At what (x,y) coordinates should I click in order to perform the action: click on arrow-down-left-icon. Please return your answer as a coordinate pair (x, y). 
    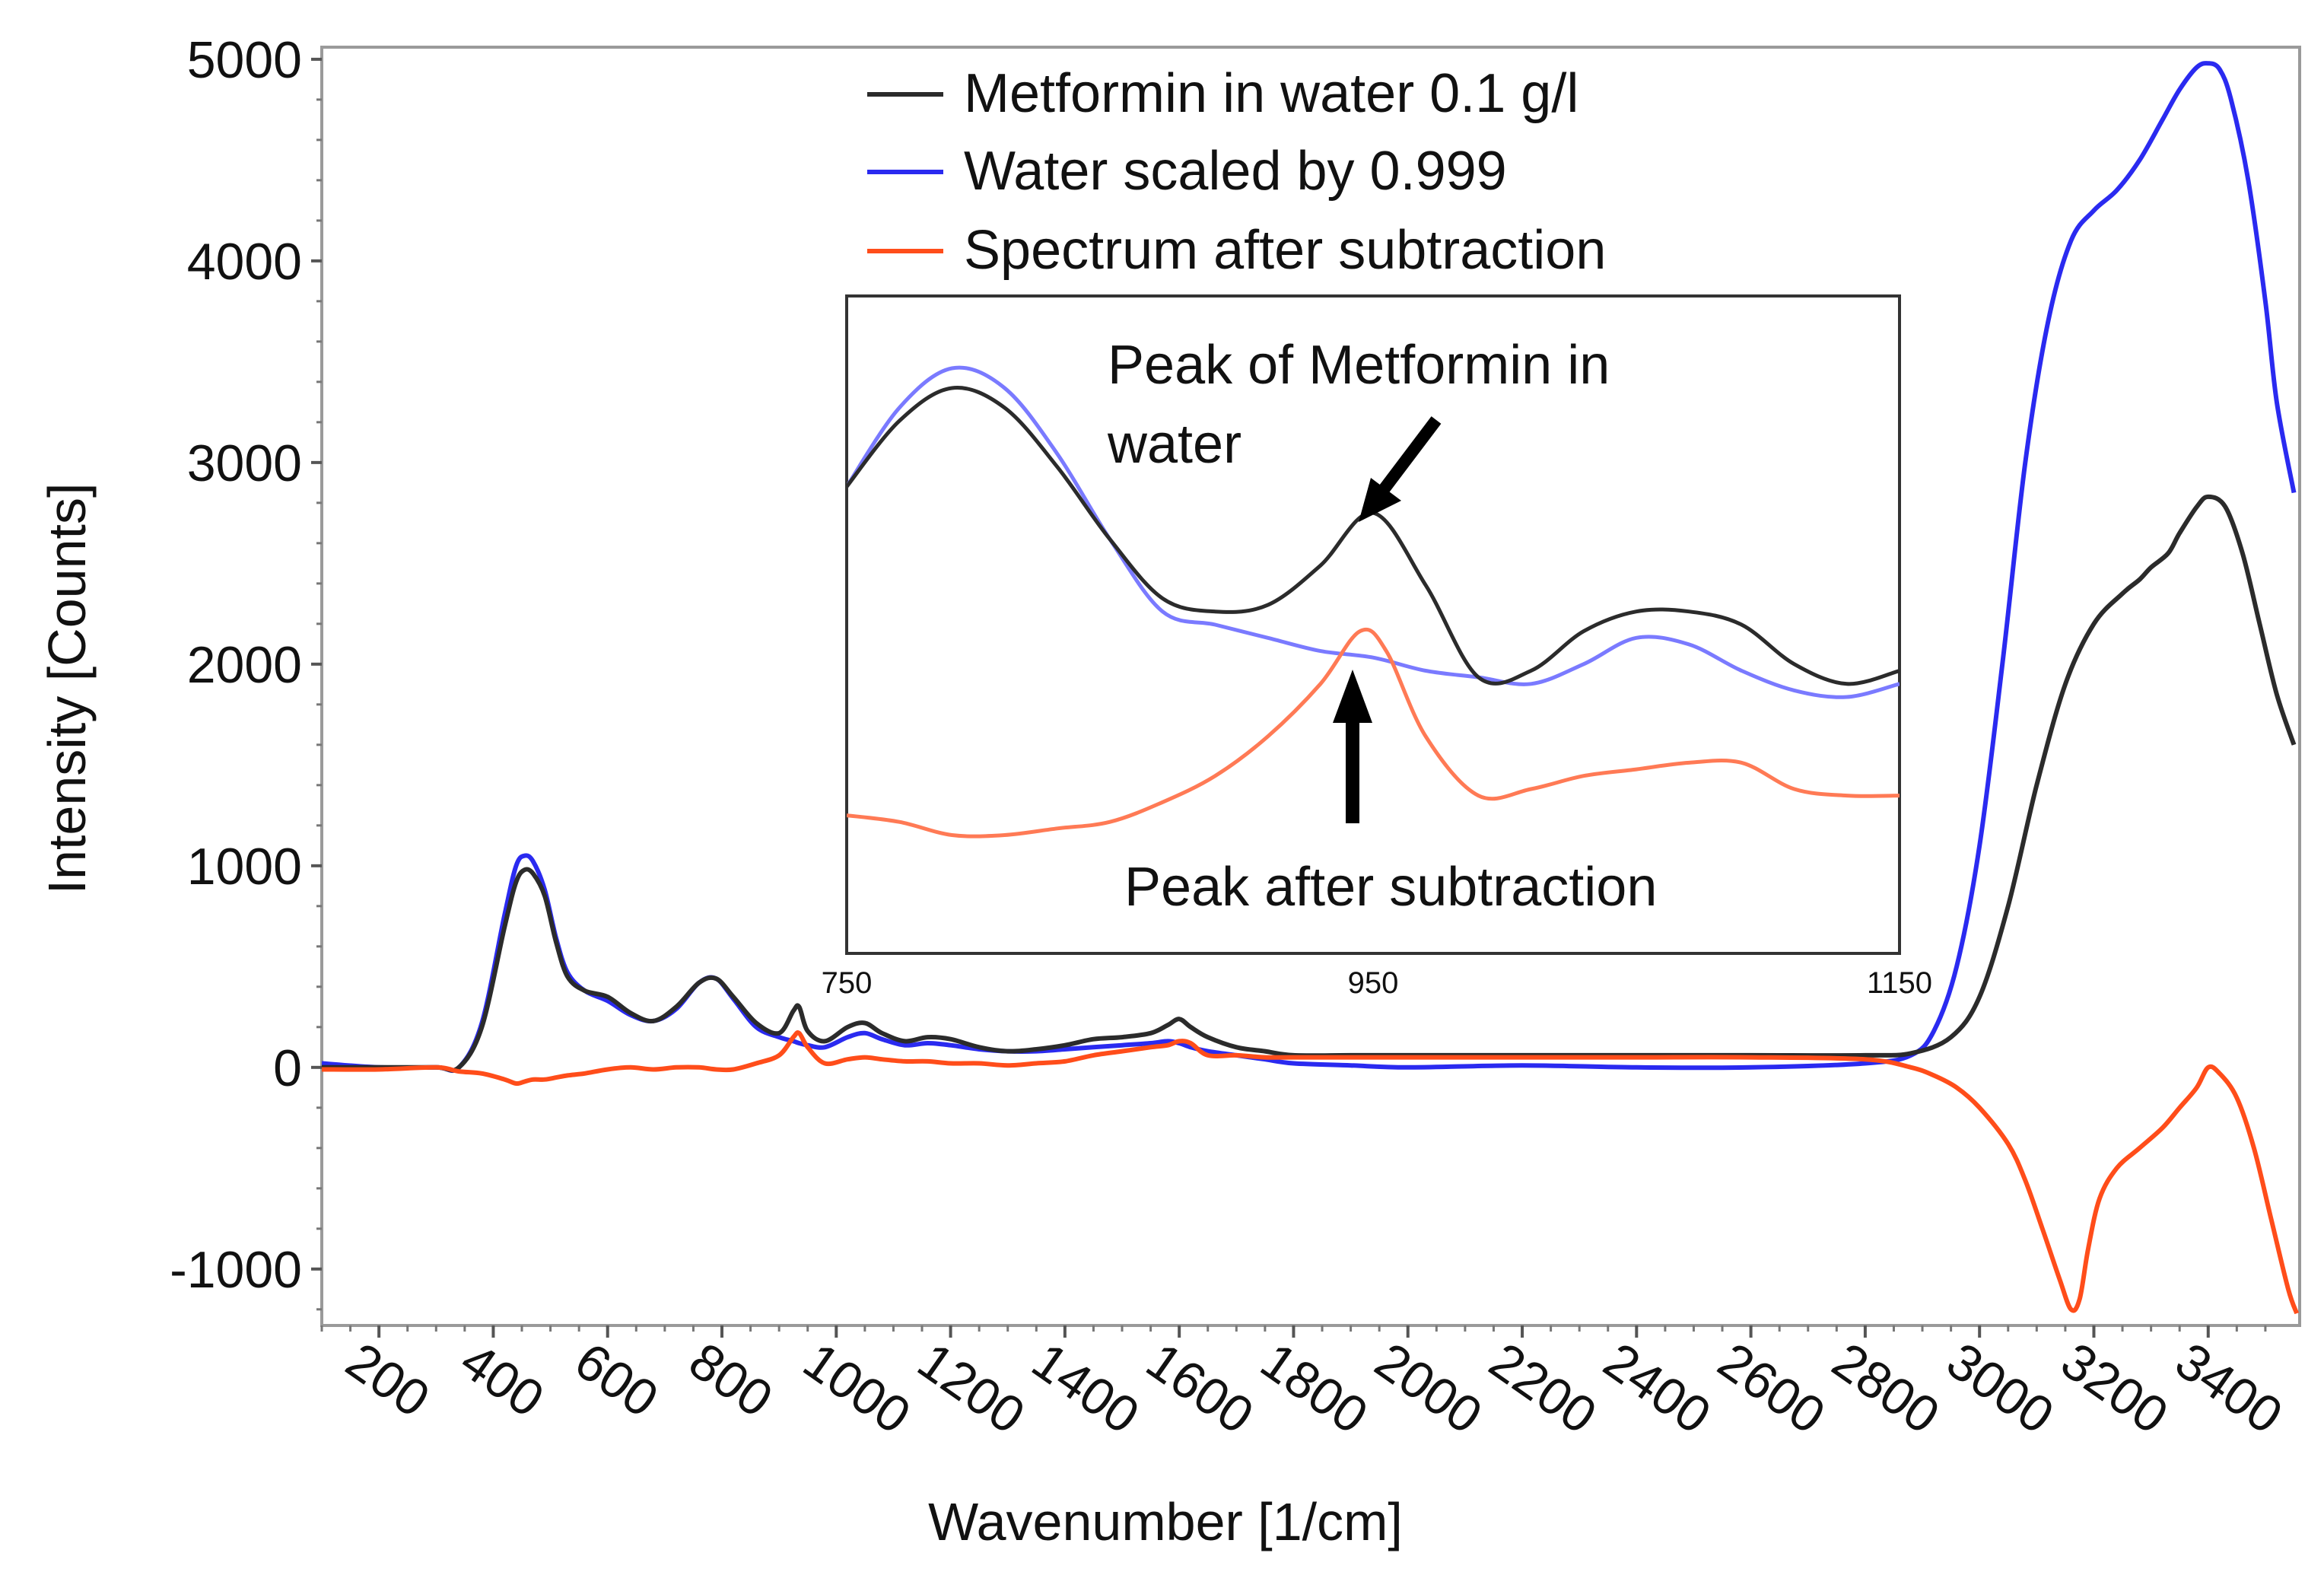
    Looking at the image, I should click on (1401, 469).